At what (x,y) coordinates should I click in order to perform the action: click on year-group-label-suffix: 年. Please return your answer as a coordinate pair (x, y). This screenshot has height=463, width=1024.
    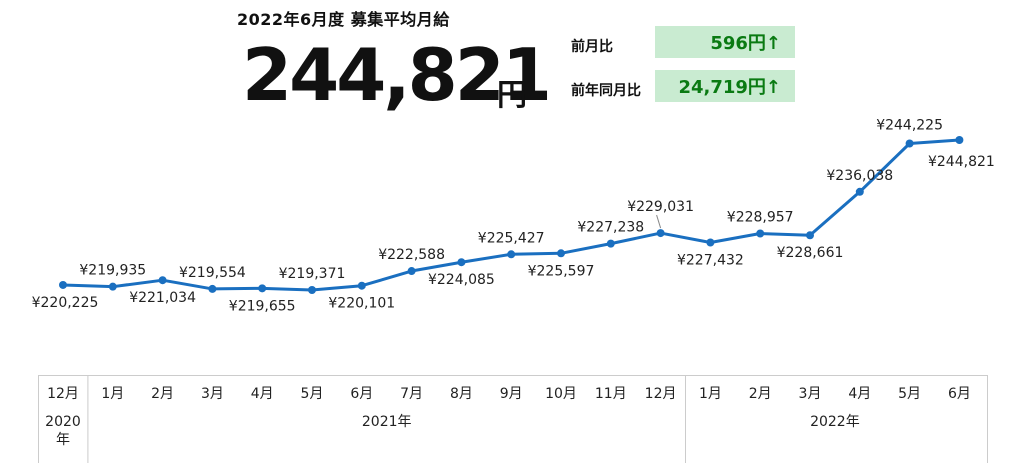
    Looking at the image, I should click on (63, 440).